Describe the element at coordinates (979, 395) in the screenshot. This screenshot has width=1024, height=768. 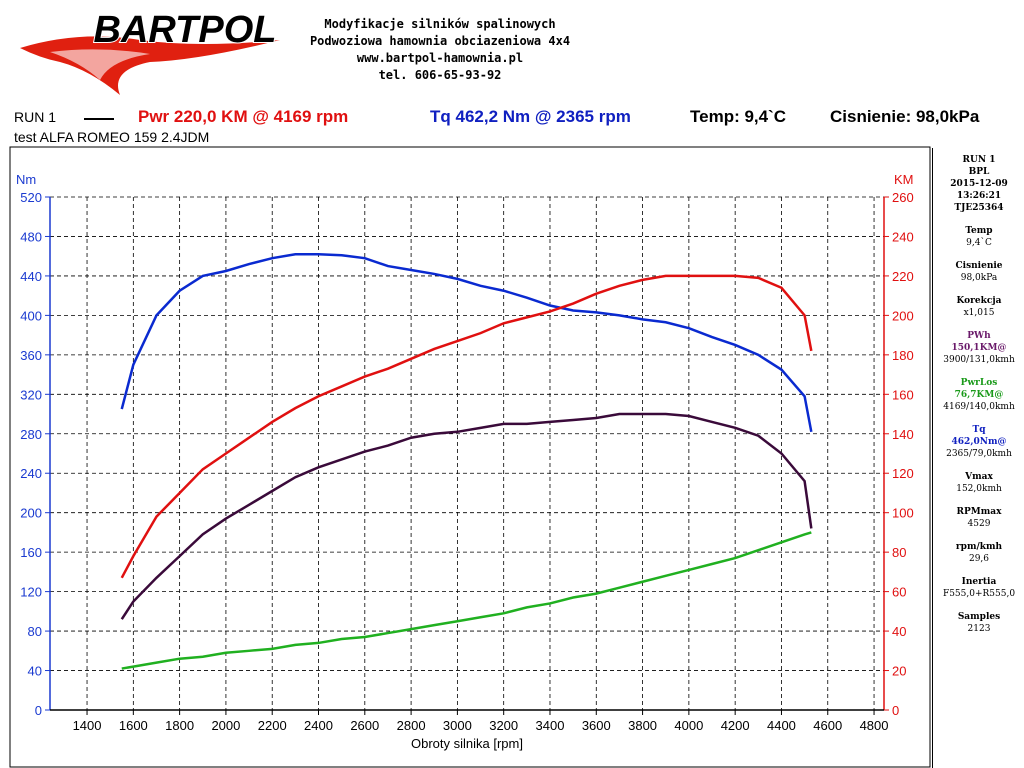
I see `panel-value: 76,7KM@` at that location.